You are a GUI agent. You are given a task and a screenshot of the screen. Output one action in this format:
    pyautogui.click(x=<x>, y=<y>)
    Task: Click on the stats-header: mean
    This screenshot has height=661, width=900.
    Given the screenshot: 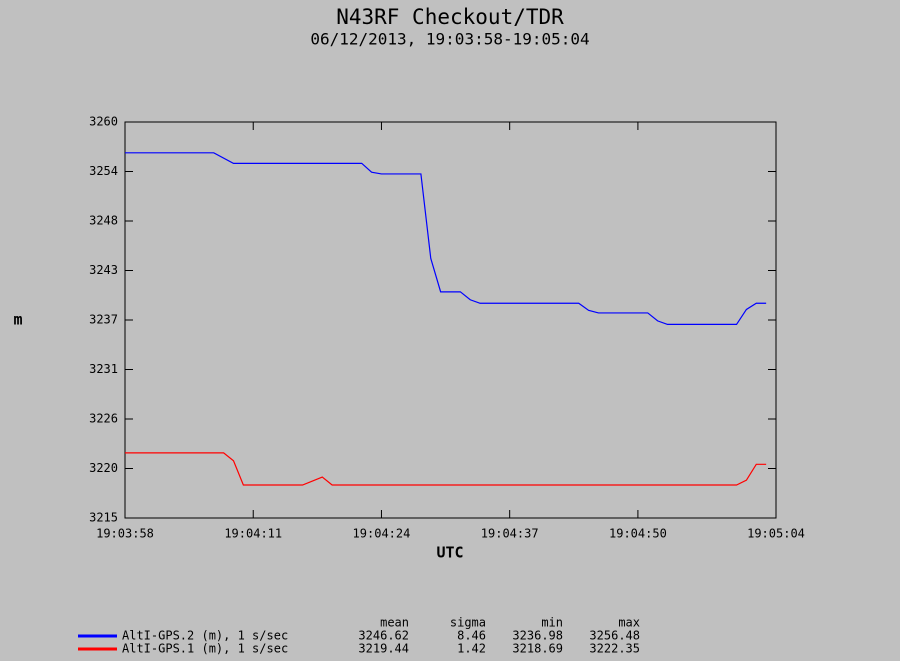 What is the action you would take?
    pyautogui.click(x=394, y=623)
    